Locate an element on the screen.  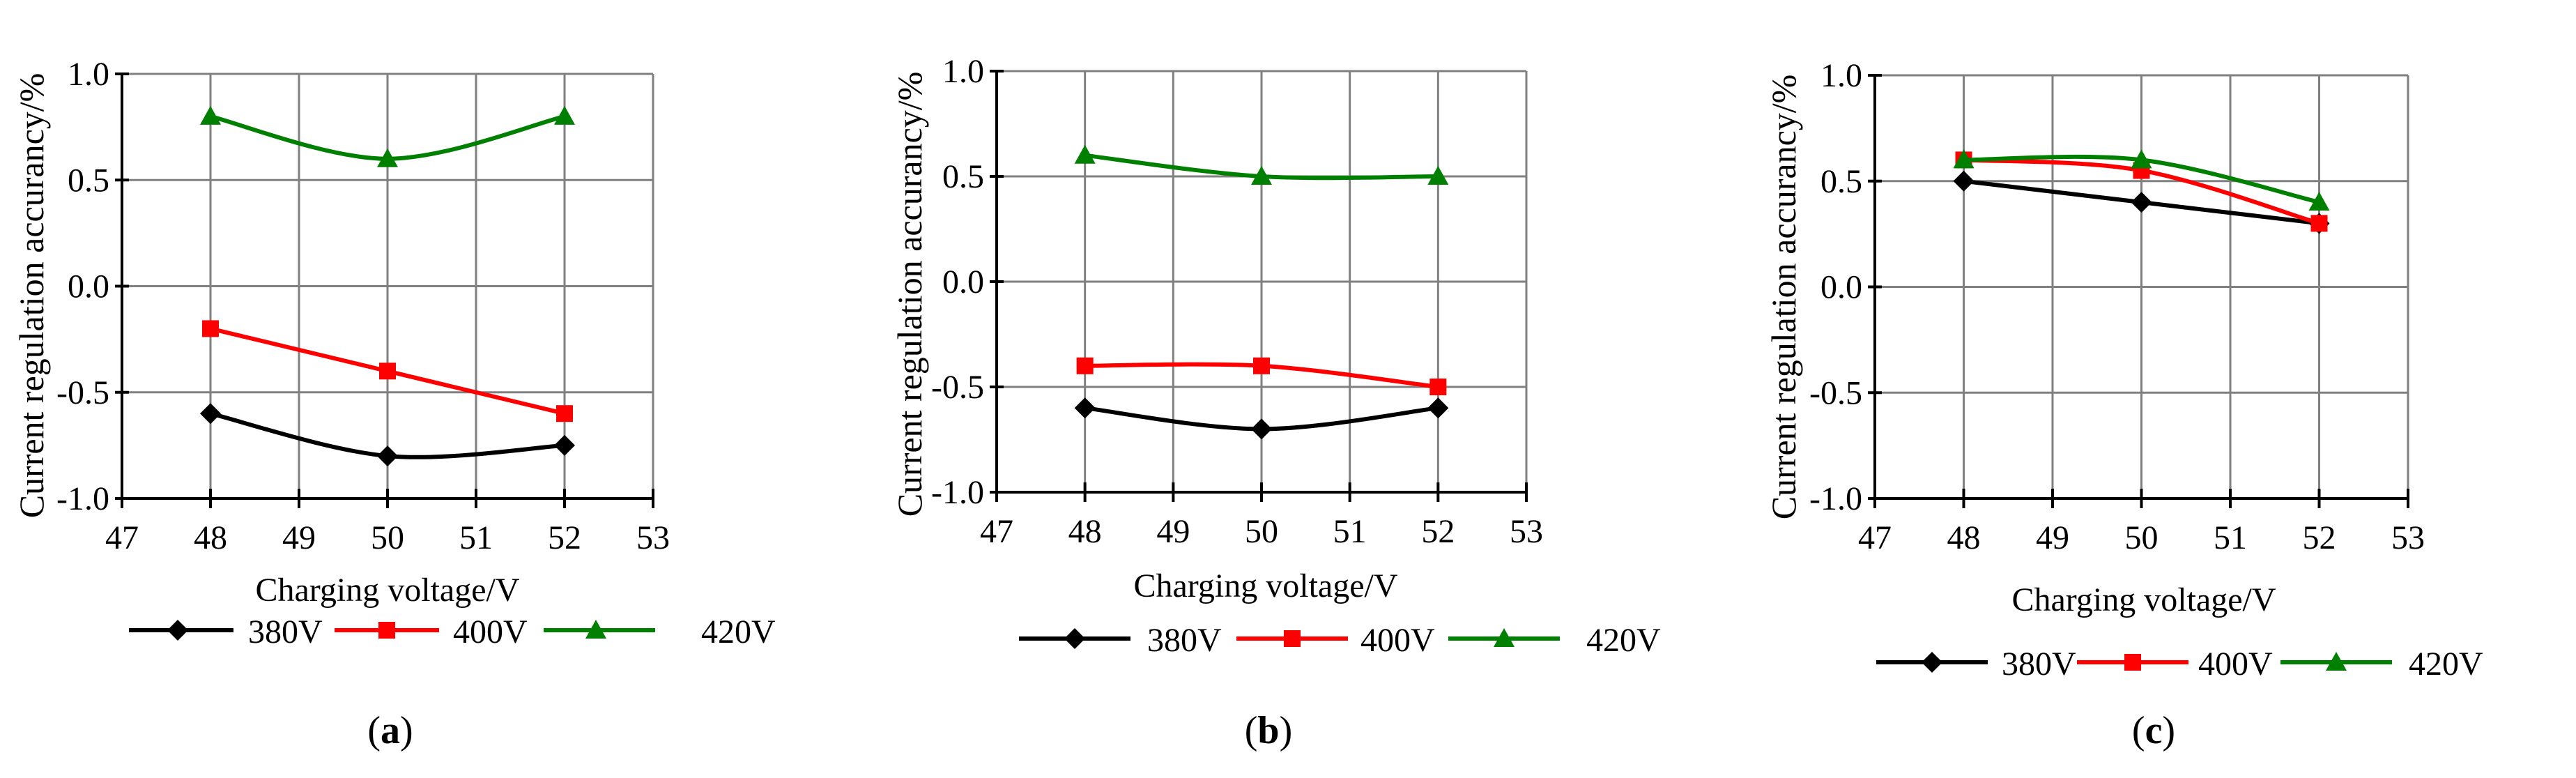
panel-b-y-tick-label: 0.0 is located at coordinates (963, 282).